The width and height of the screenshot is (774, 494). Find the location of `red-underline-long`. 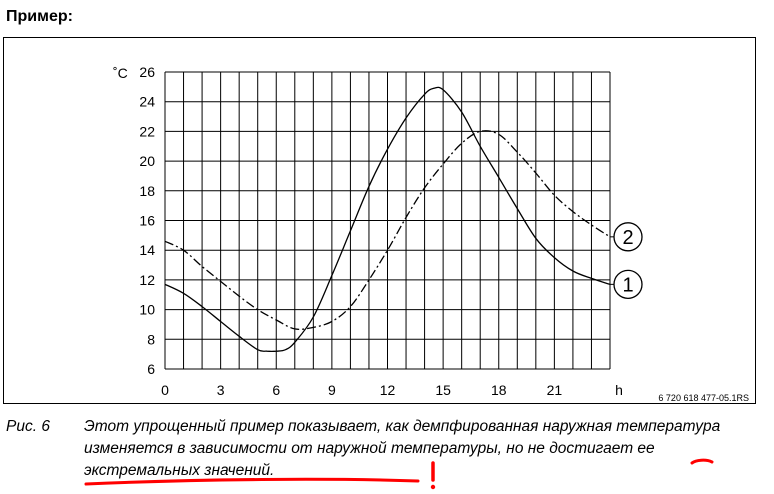

red-underline-long is located at coordinates (252, 481).